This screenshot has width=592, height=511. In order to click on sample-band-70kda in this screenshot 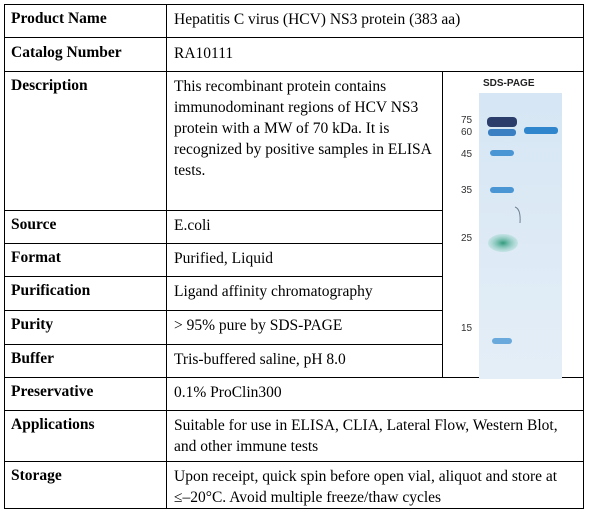, I will do `click(541, 130)`.